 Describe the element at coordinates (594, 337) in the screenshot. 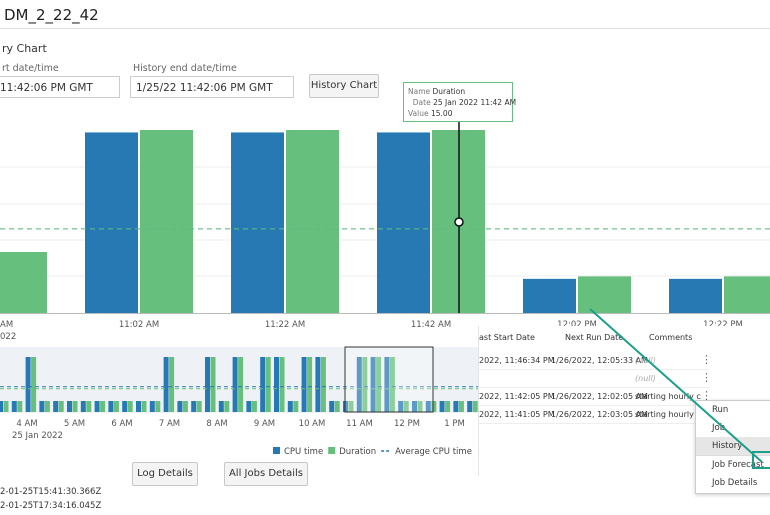

I see `table-header: Next Run Date` at that location.